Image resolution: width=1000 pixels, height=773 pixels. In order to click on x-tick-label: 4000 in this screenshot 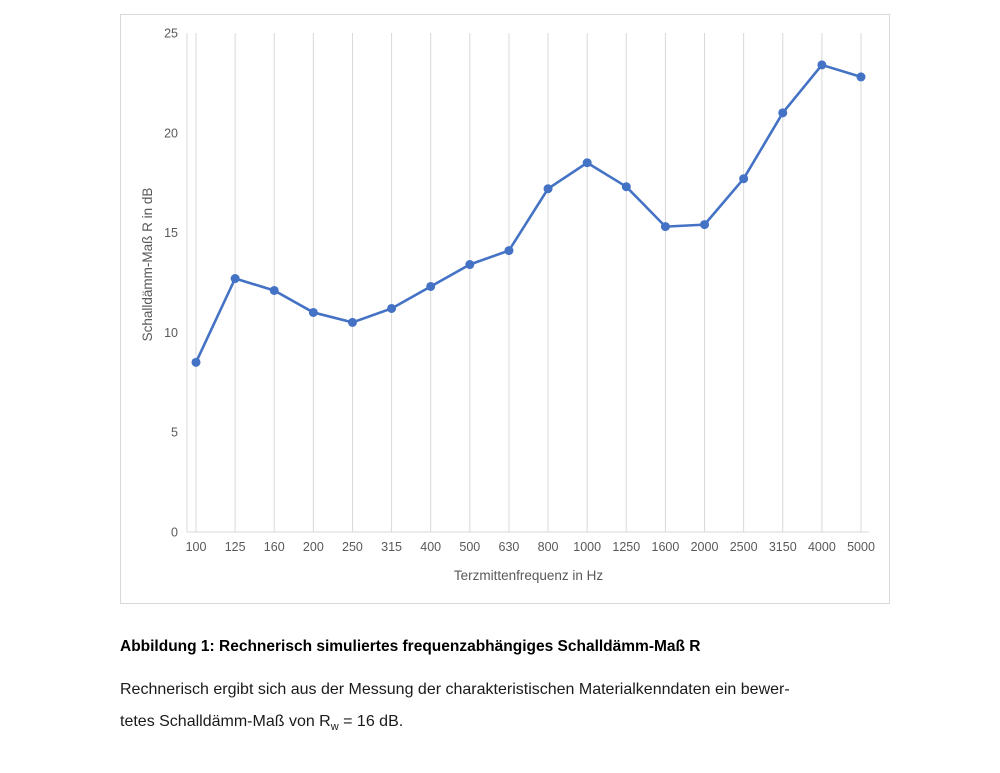, I will do `click(822, 547)`.